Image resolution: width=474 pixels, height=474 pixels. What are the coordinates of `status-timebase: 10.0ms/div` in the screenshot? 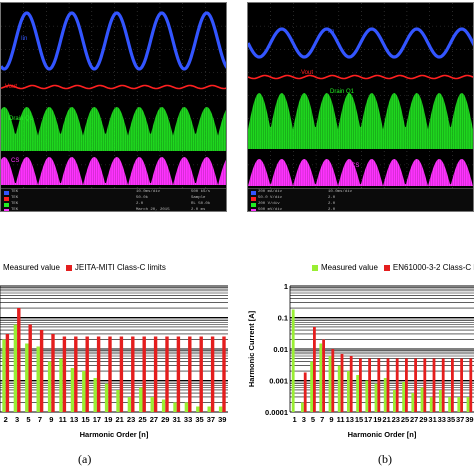 It's located at (340, 192).